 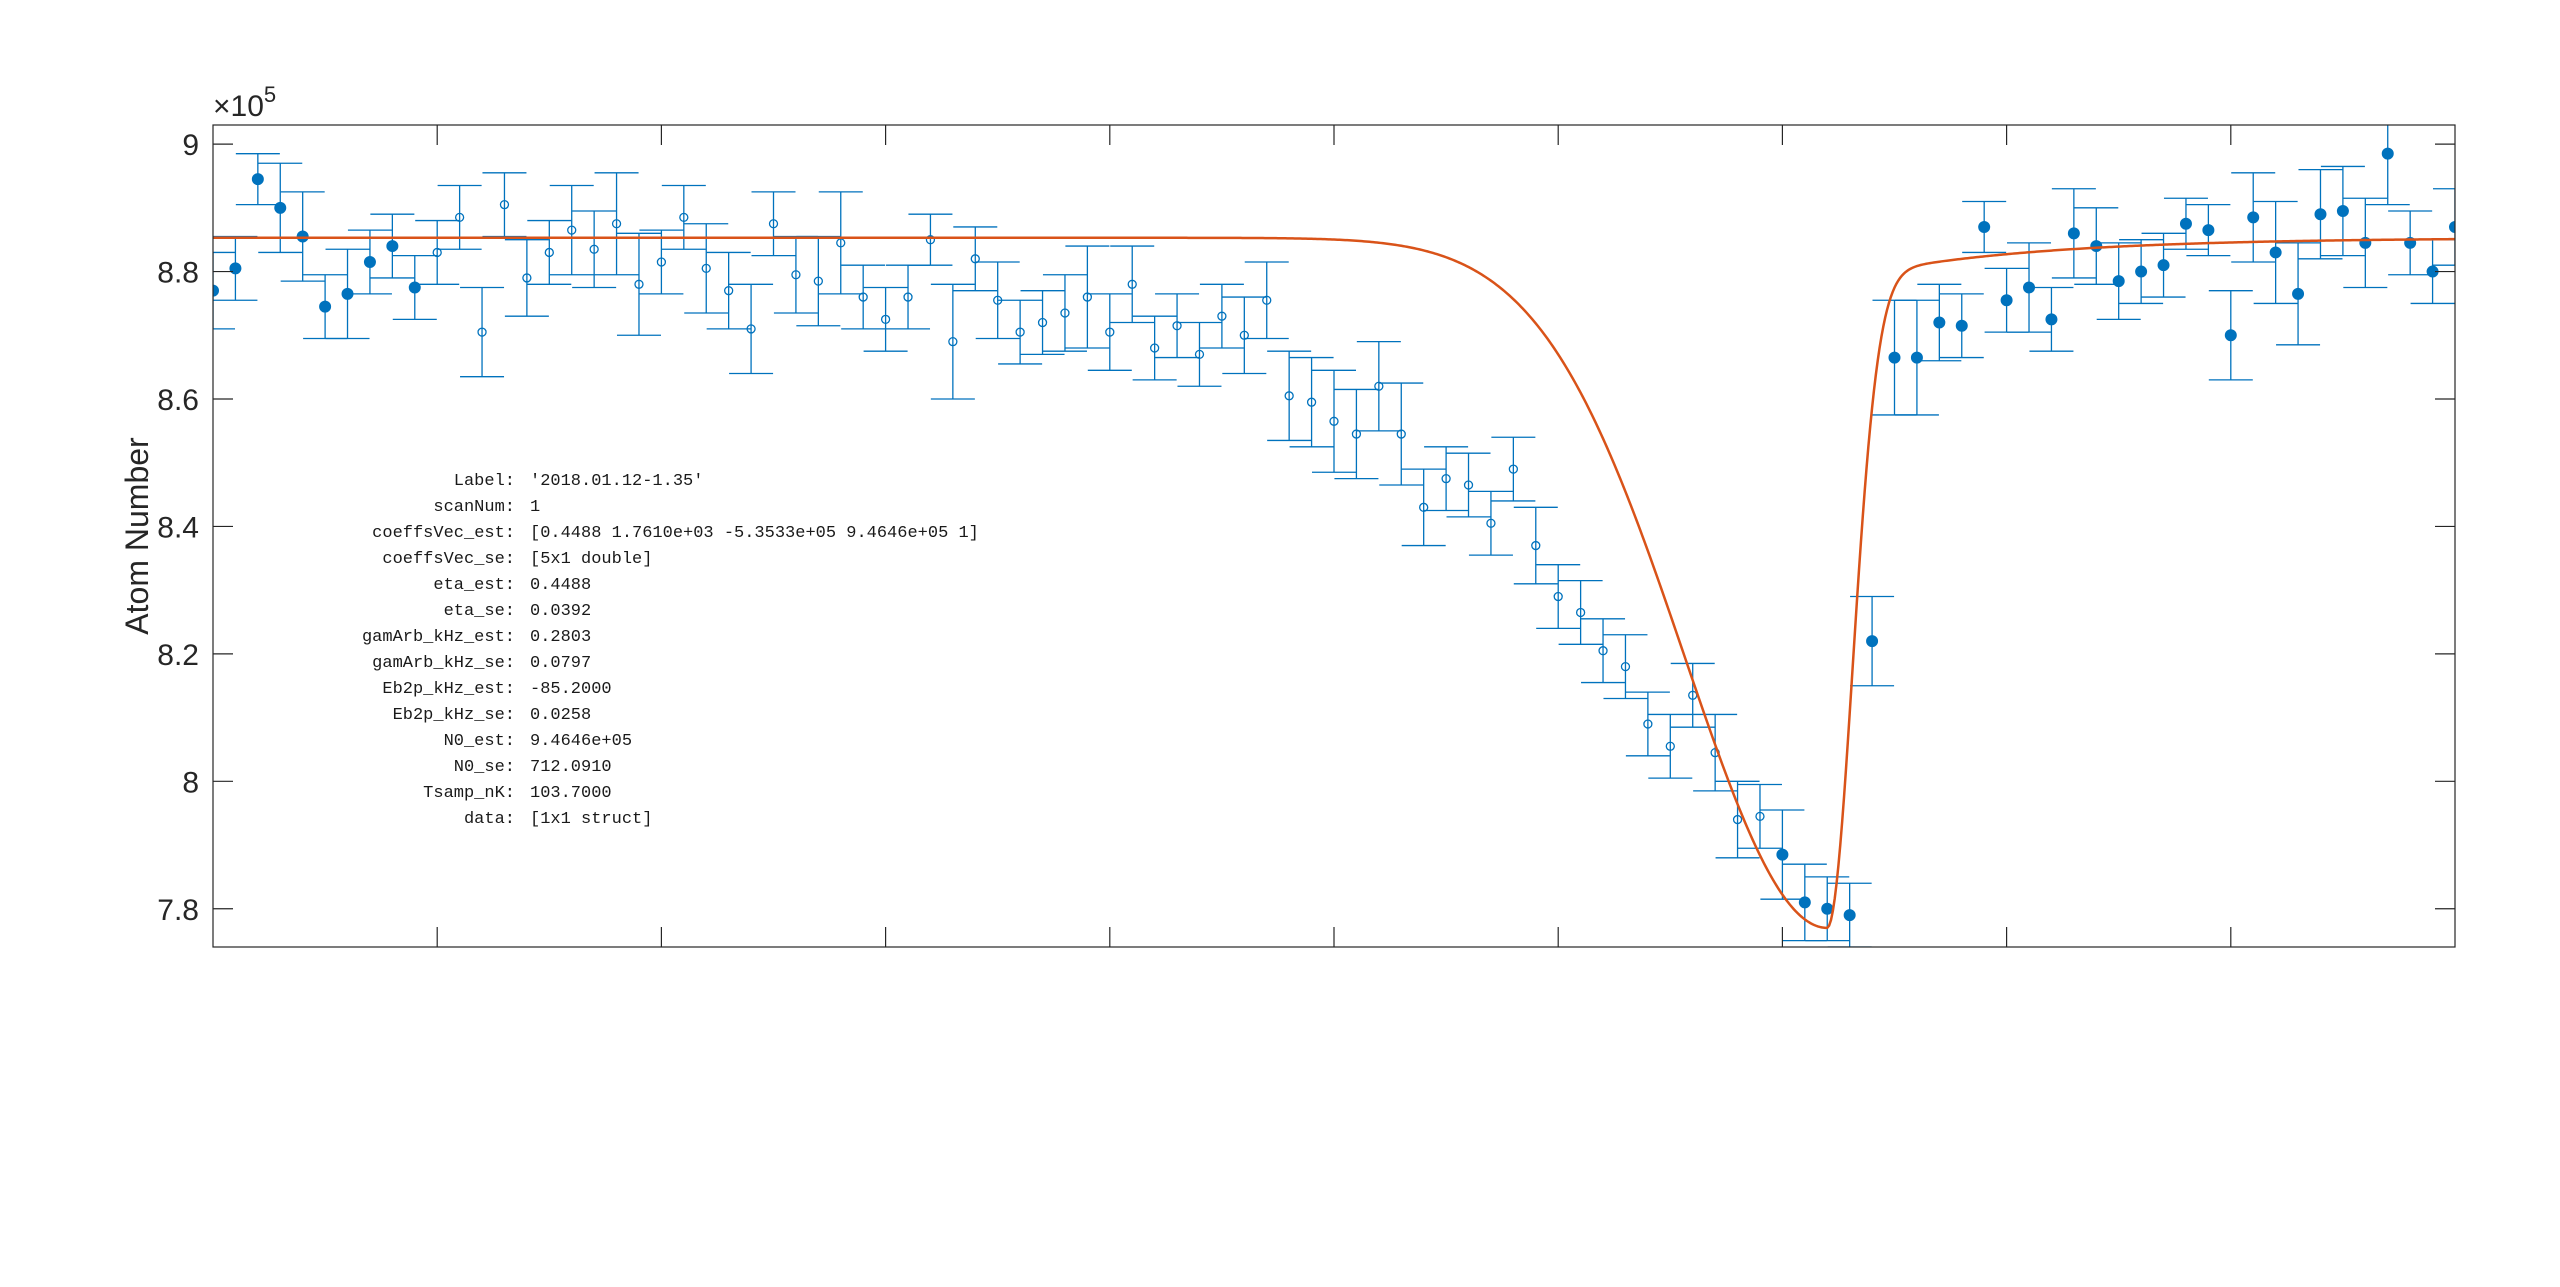 What do you see at coordinates (474, 585) in the screenshot?
I see `annotation-key: eta_est:` at bounding box center [474, 585].